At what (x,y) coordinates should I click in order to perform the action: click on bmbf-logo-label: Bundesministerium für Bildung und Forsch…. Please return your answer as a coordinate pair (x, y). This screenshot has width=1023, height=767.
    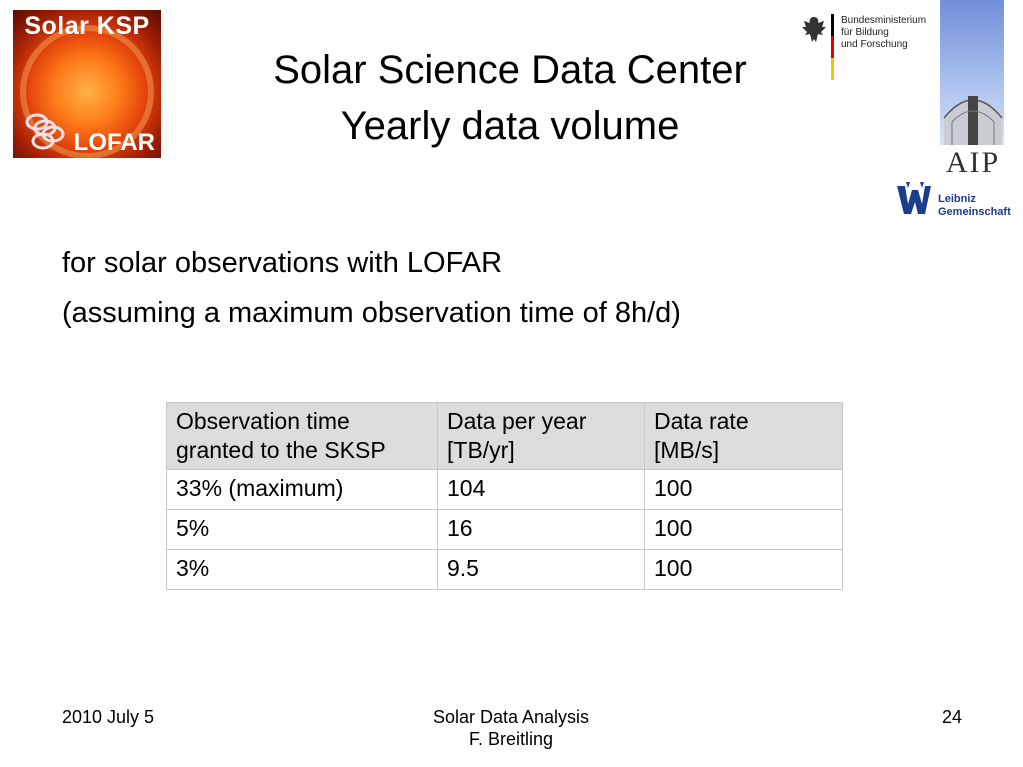
    Looking at the image, I should click on (884, 32).